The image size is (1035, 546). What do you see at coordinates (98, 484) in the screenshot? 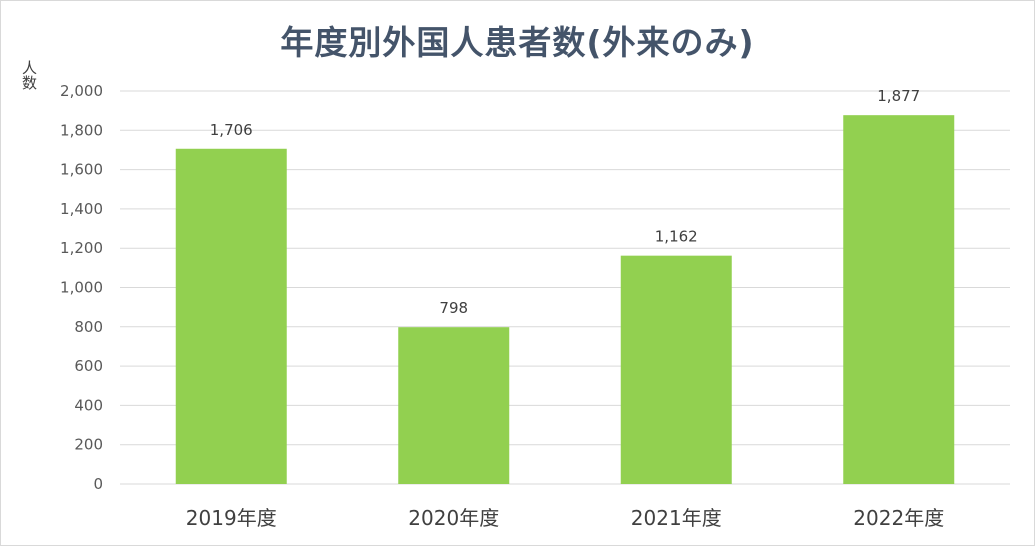
I see `y-tick-label: 0` at bounding box center [98, 484].